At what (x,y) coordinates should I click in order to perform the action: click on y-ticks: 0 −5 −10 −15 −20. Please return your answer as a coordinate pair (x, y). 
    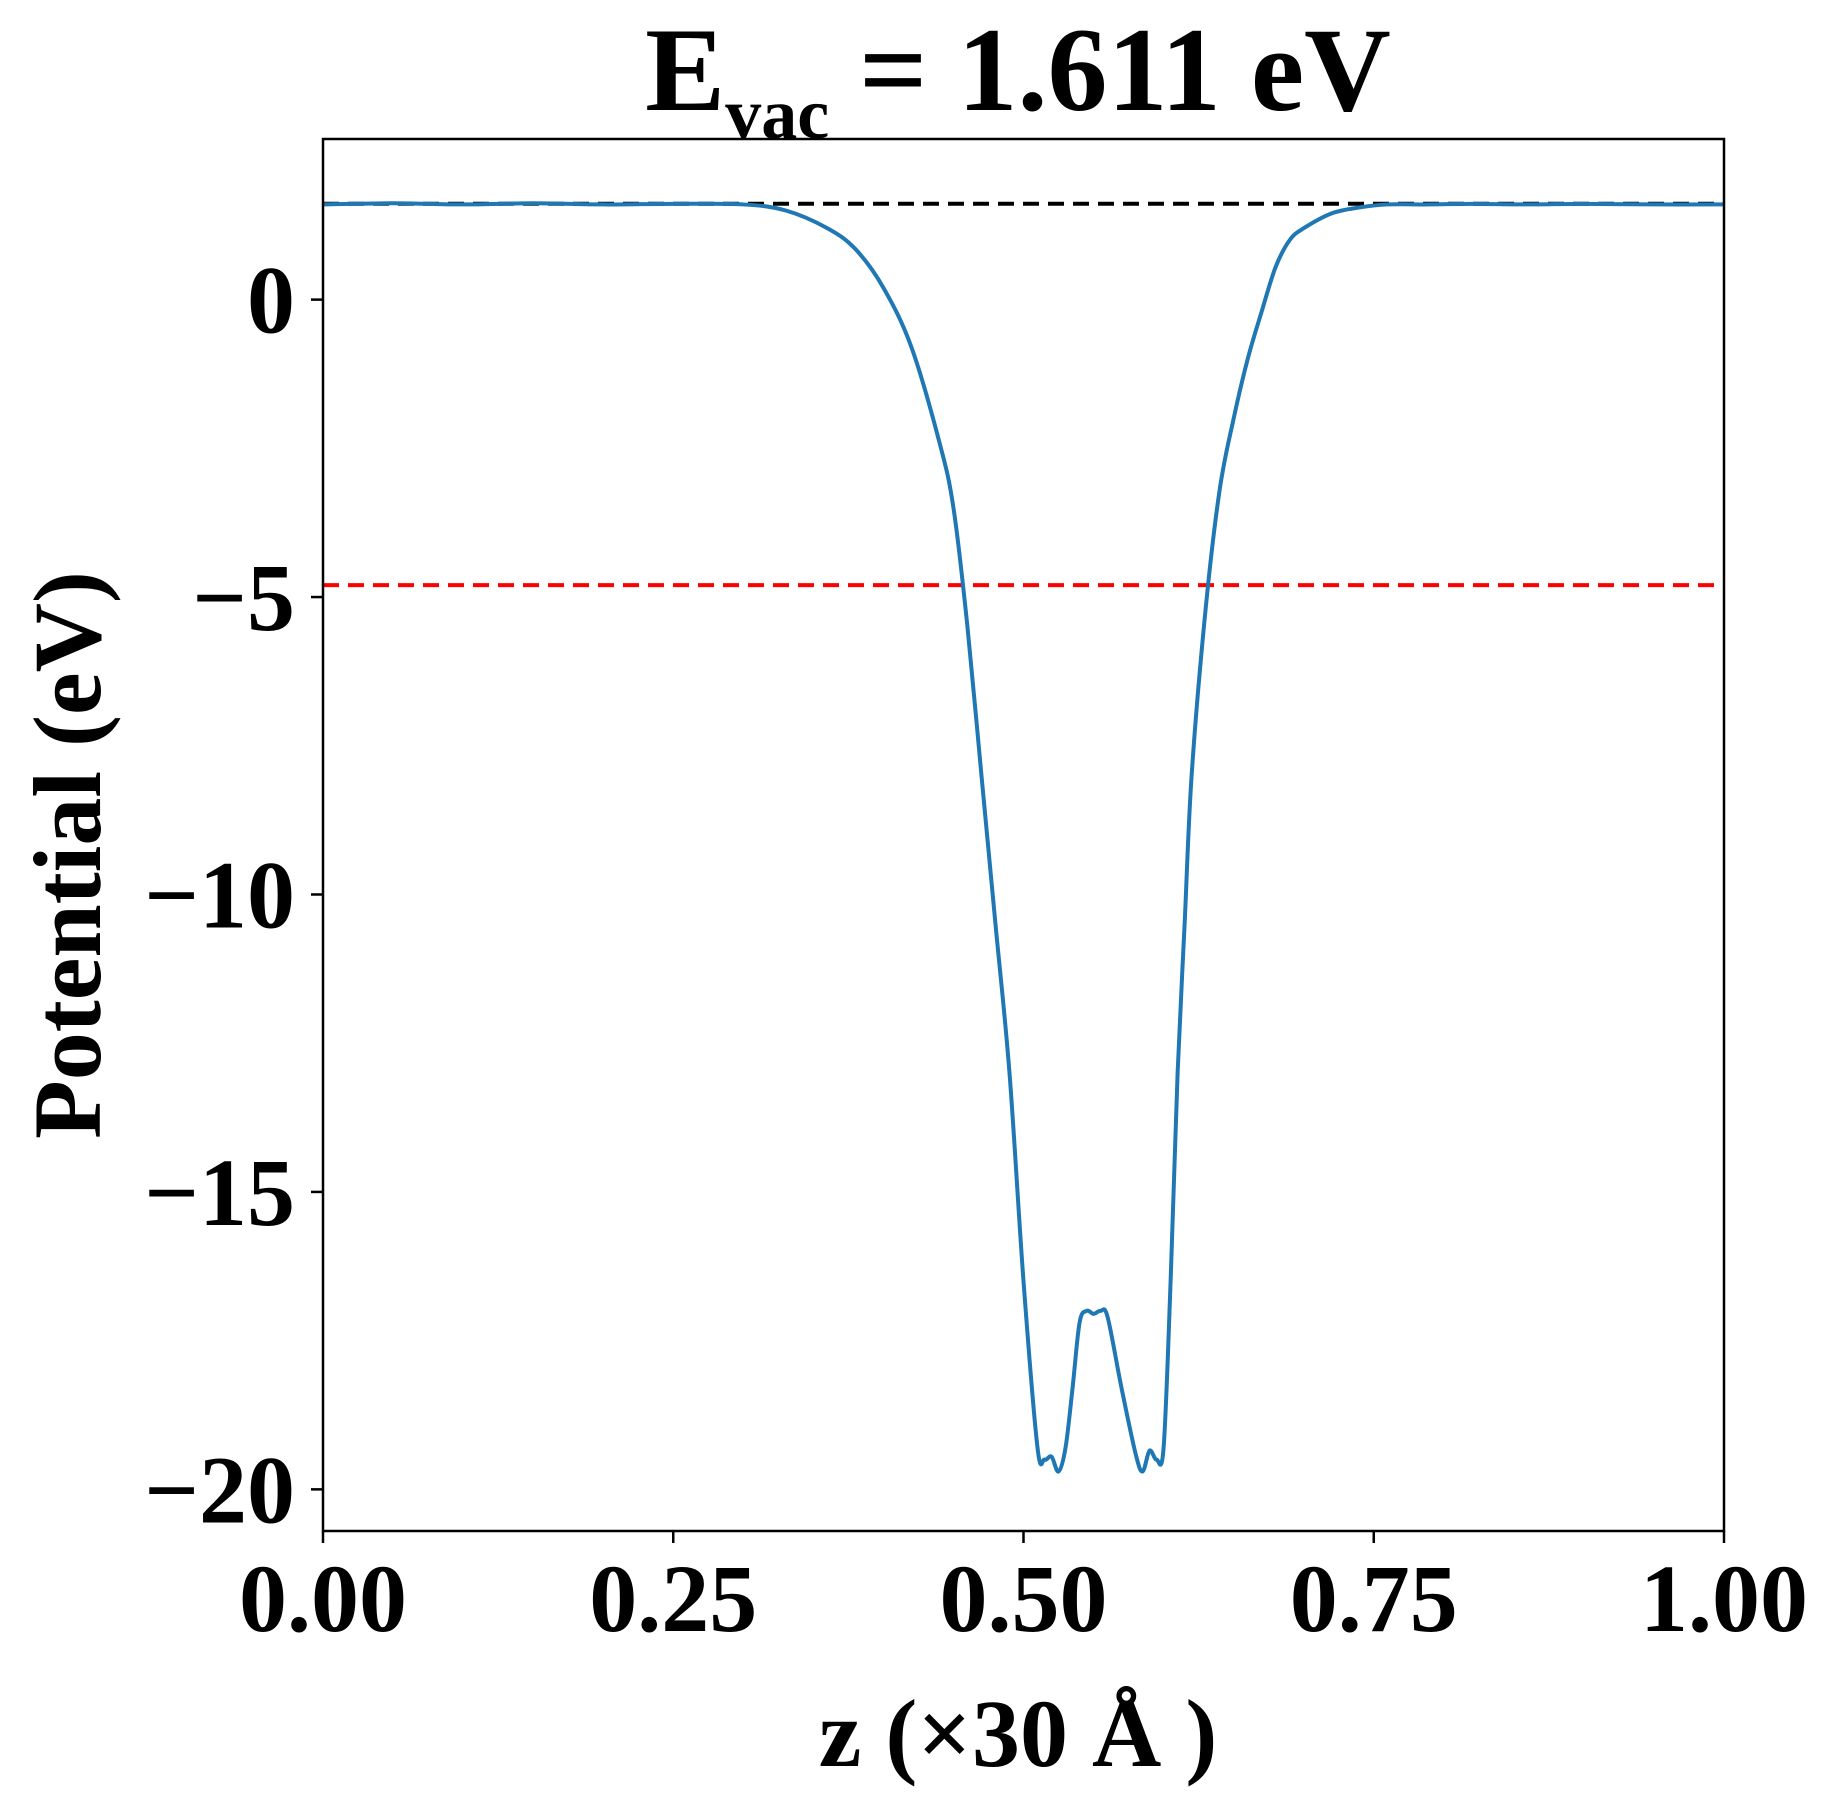
    Looking at the image, I should click on (233, 895).